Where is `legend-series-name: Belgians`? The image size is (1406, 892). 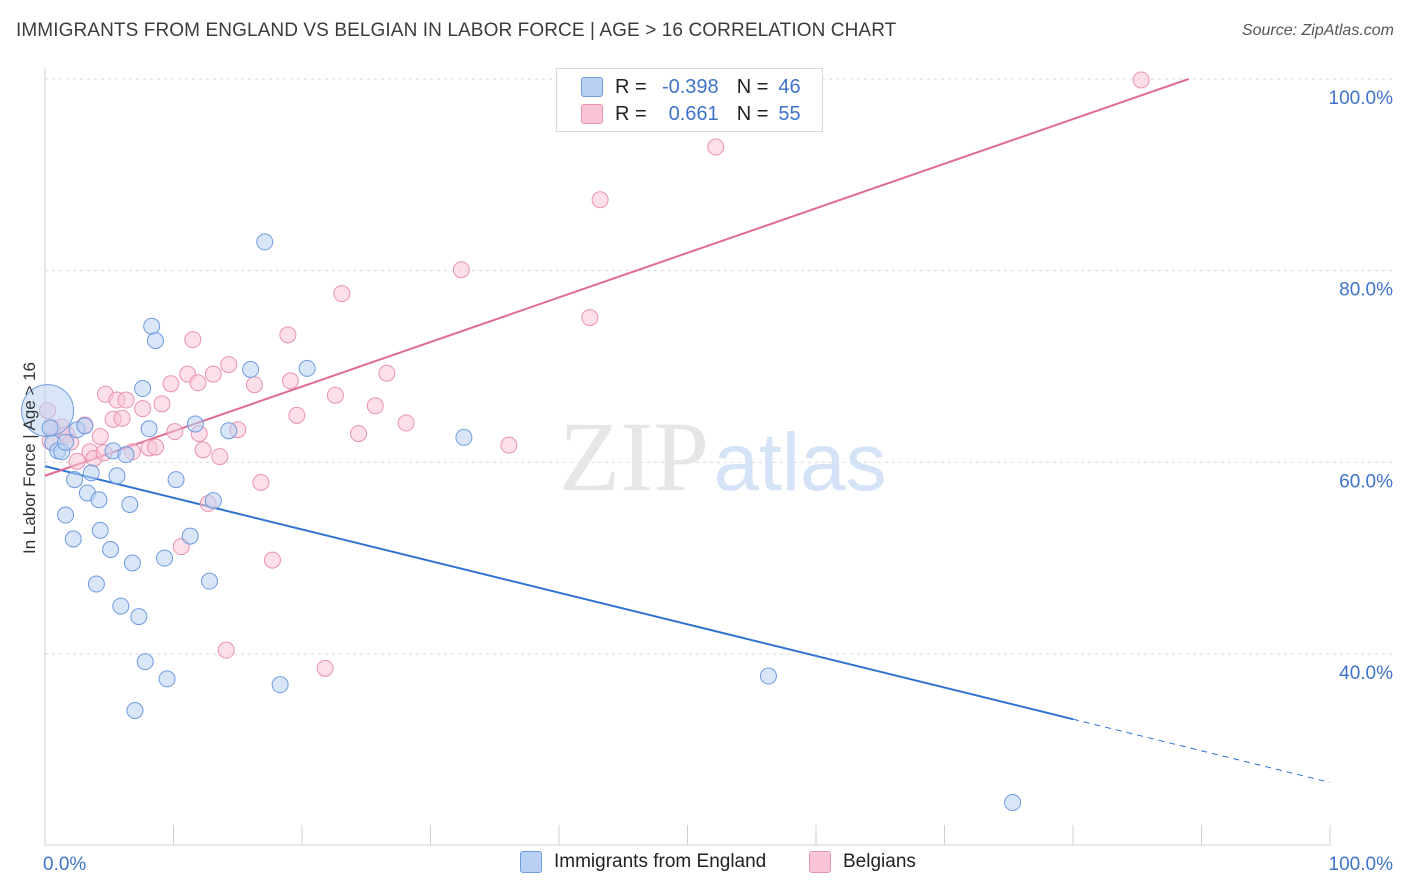 legend-series-name: Belgians is located at coordinates (879, 861).